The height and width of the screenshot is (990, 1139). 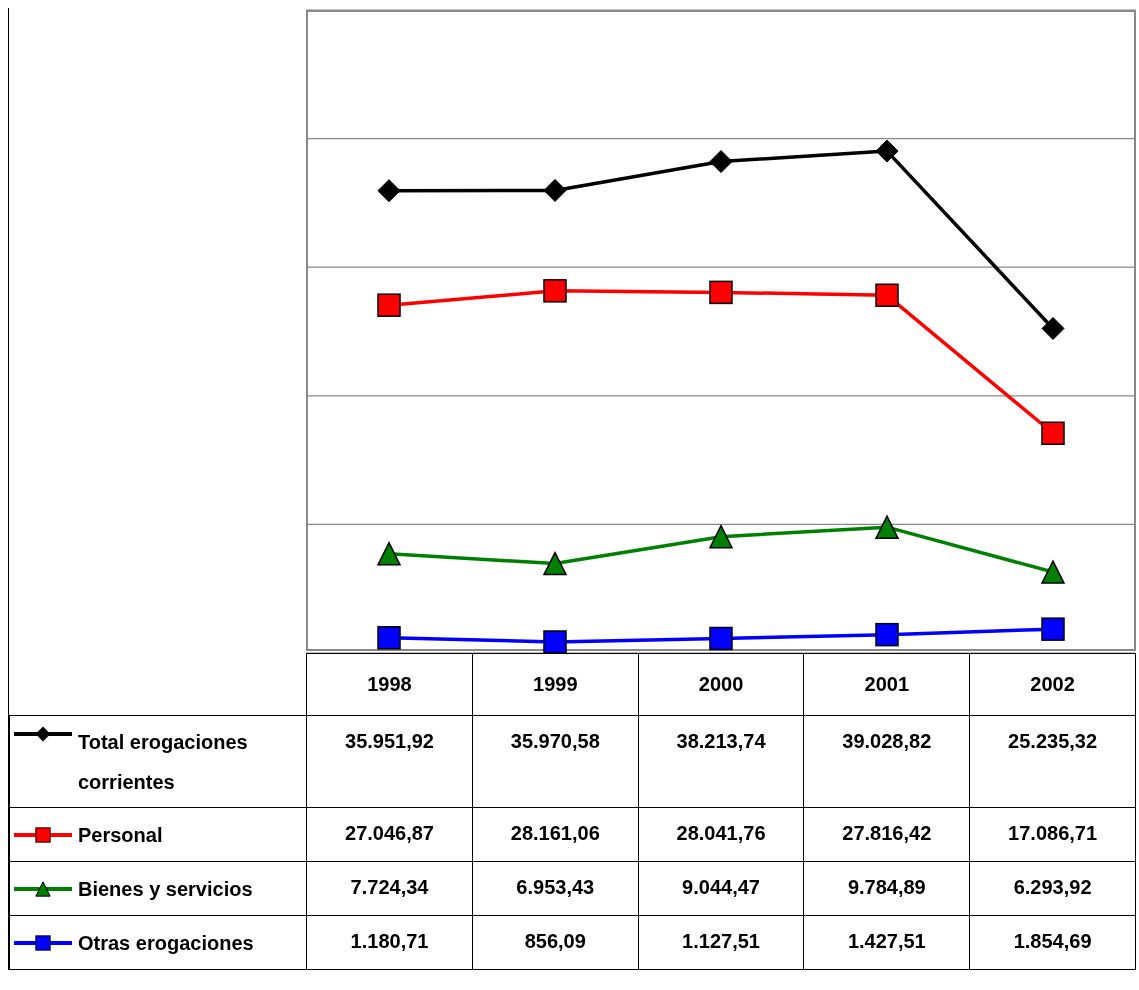 What do you see at coordinates (389, 761) in the screenshot?
I see `data-label: 35.951,92` at bounding box center [389, 761].